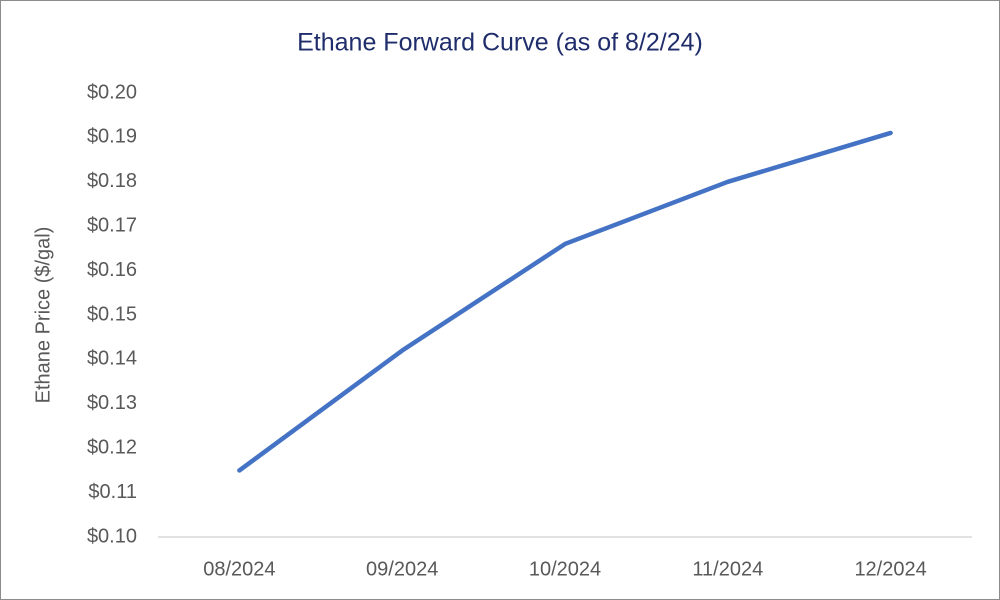  Describe the element at coordinates (500, 43) in the screenshot. I see `chart-title: Ethane Forward Curve (as of 8/2/24)` at that location.